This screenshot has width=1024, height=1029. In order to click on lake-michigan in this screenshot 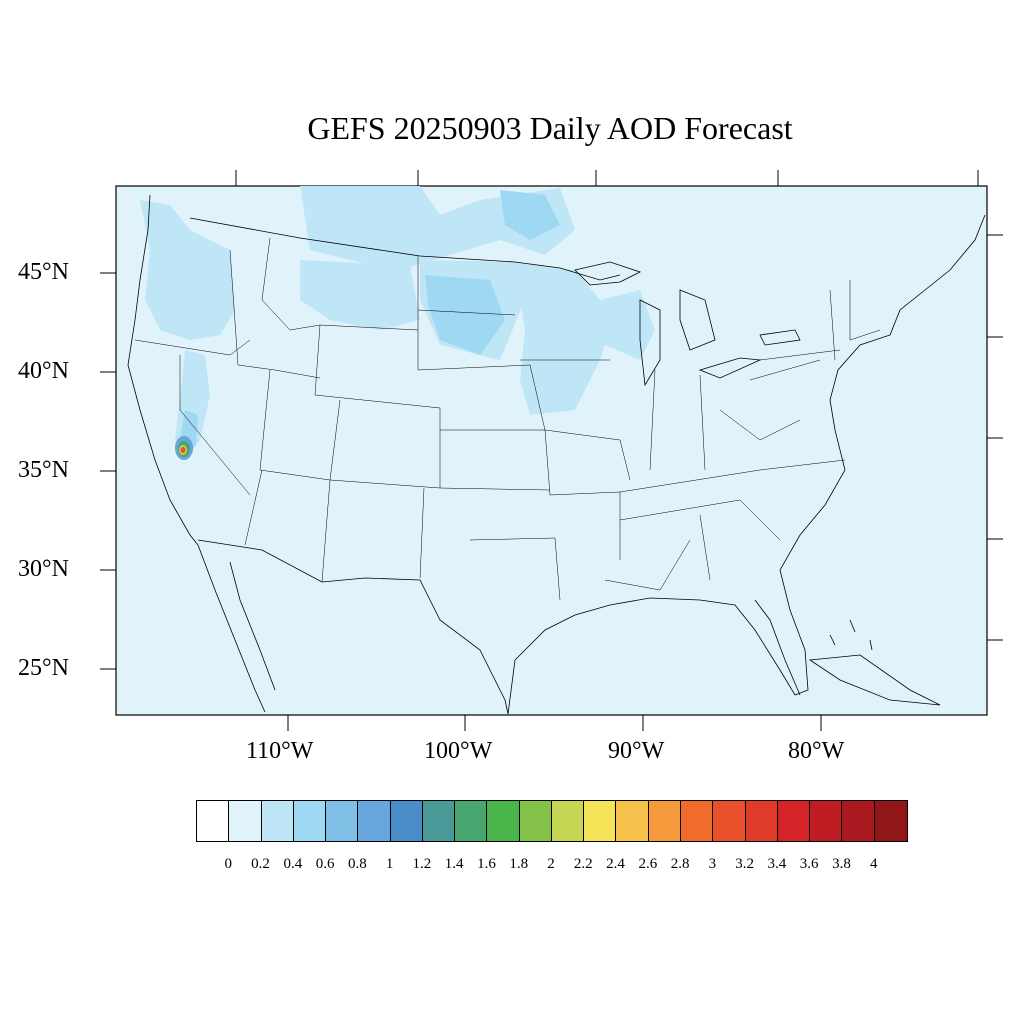, I will do `click(650, 343)`.